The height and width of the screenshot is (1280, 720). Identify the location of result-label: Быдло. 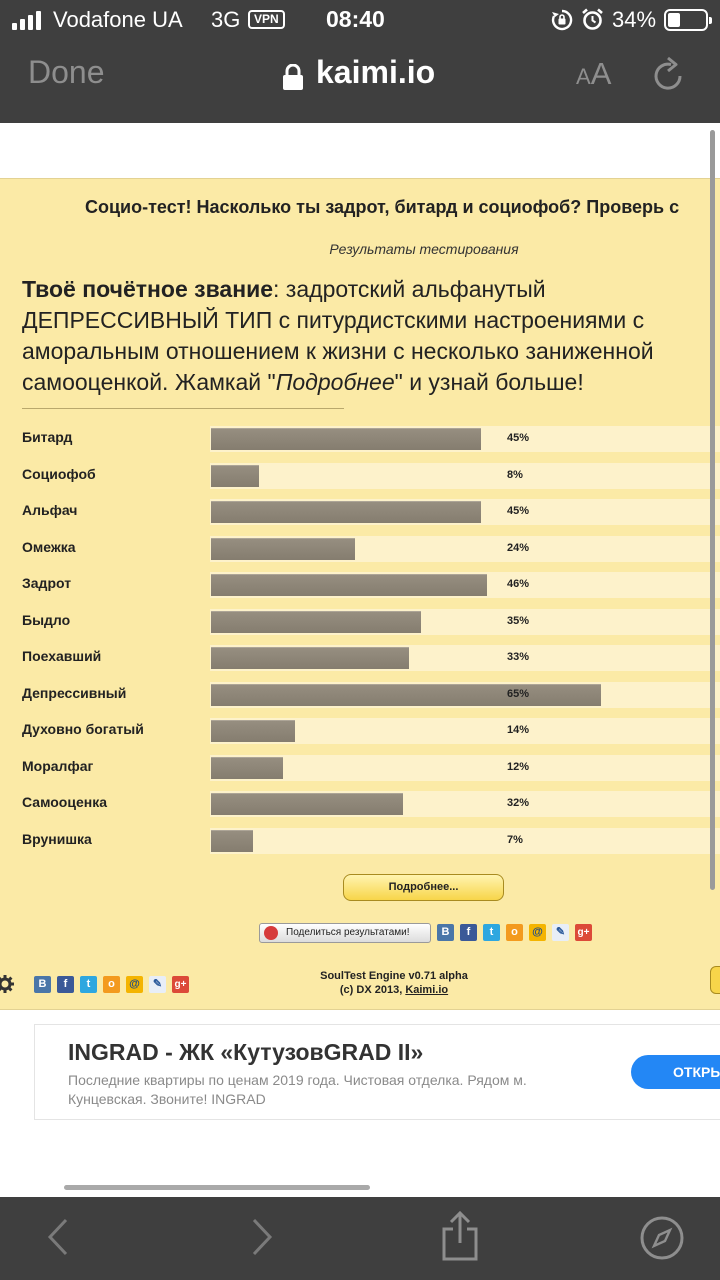
(46, 620).